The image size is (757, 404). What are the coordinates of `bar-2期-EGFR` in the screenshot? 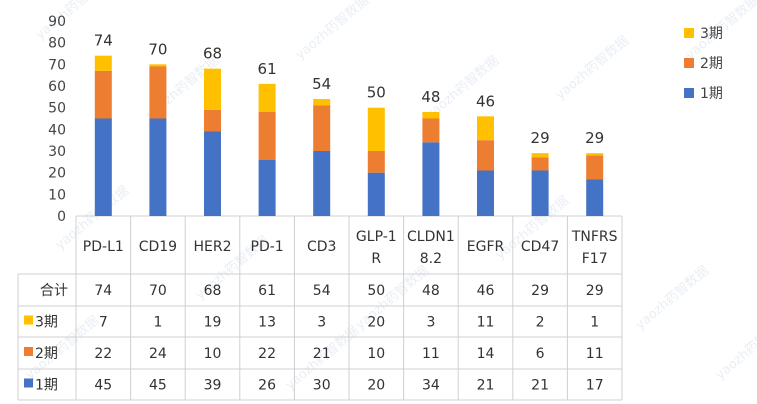 It's located at (485, 155).